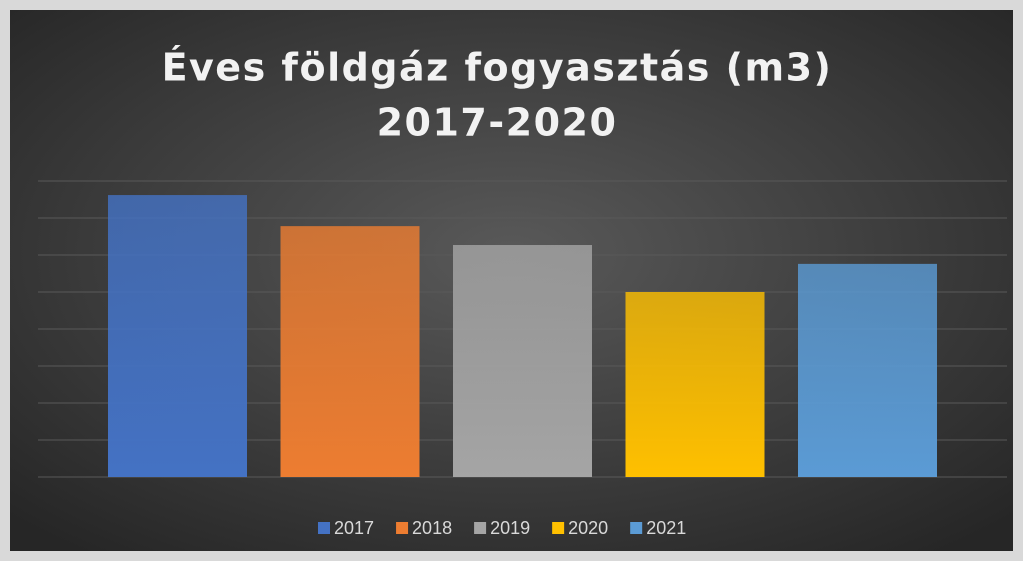 This screenshot has height=561, width=1023. I want to click on chart-title: Éves földgáz fogyasztás (m3), so click(497, 68).